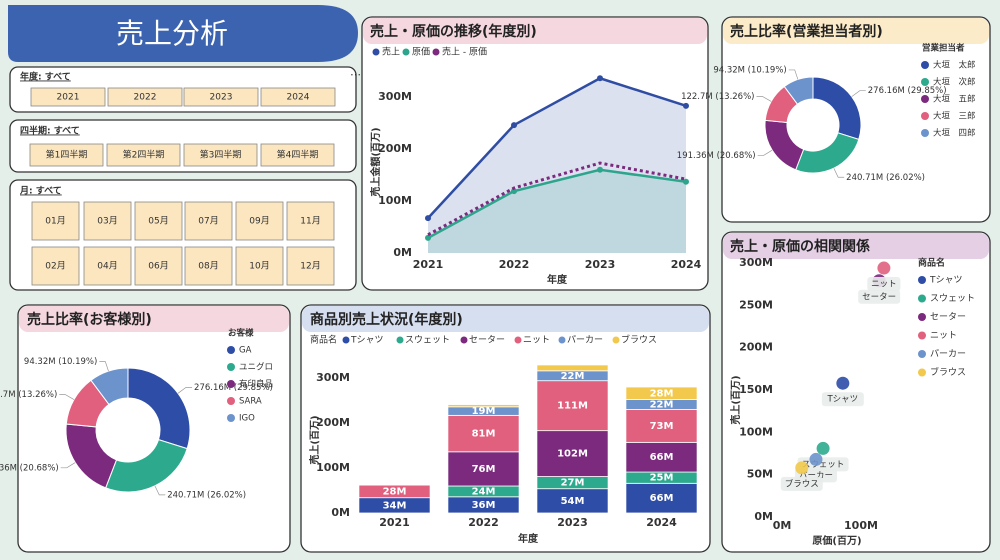  I want to click on y-tick-label: 0M, so click(402, 252).